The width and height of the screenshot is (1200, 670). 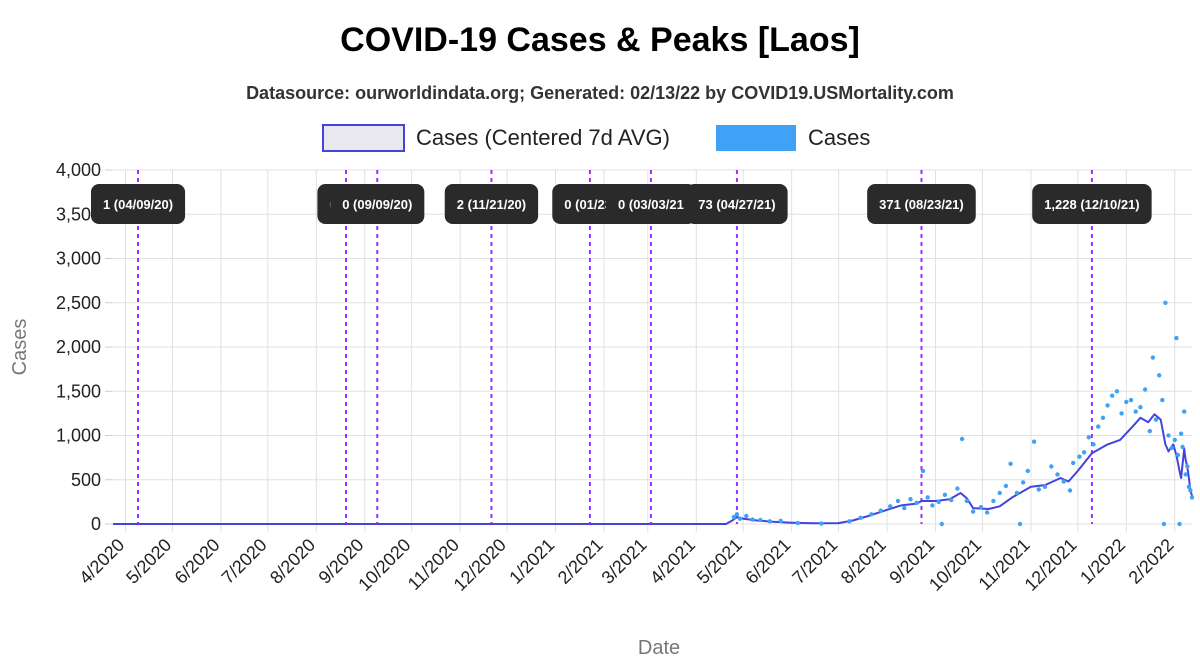 What do you see at coordinates (78, 303) in the screenshot?
I see `y-tick-label: 2,500` at bounding box center [78, 303].